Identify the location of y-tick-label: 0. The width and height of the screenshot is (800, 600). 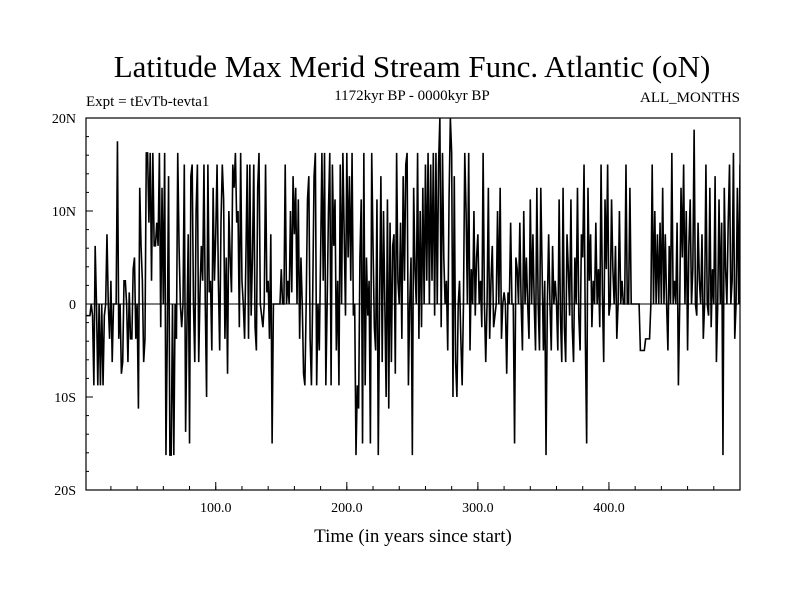
(72, 305).